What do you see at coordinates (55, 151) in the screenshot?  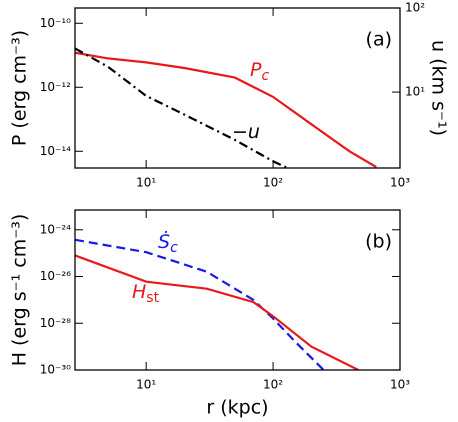 I see `y-tick-label: 10⁻¹⁴` at bounding box center [55, 151].